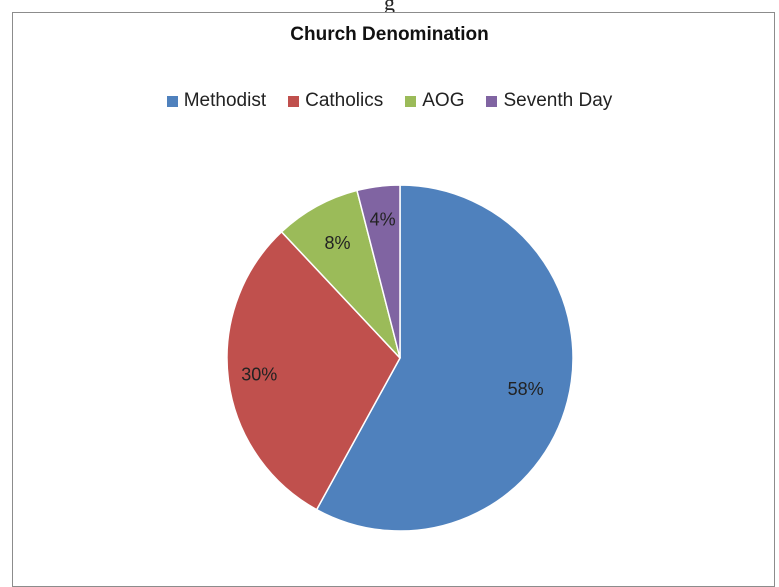 This screenshot has height=587, width=779. I want to click on pie-slice-seventh-day, so click(378, 271).